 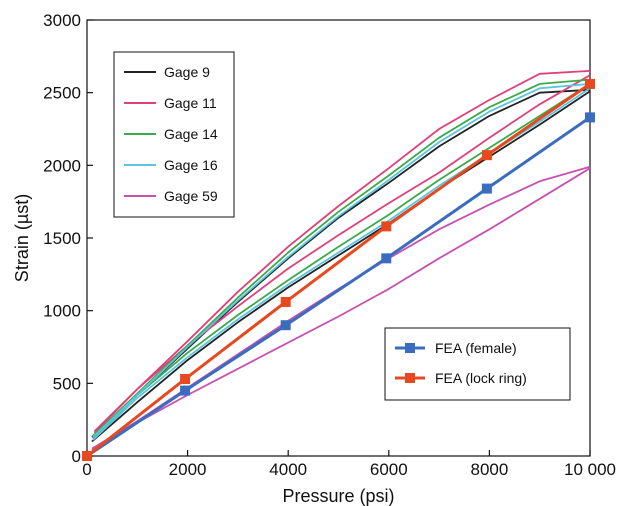 I want to click on x-tick-label: 10 000, so click(x=590, y=469).